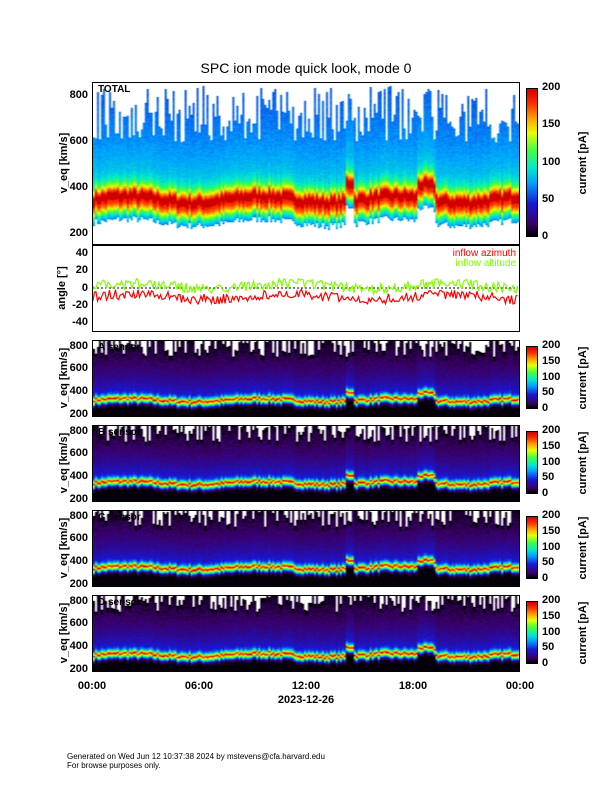  I want to click on spectrogram-b-sensor, so click(306, 463).